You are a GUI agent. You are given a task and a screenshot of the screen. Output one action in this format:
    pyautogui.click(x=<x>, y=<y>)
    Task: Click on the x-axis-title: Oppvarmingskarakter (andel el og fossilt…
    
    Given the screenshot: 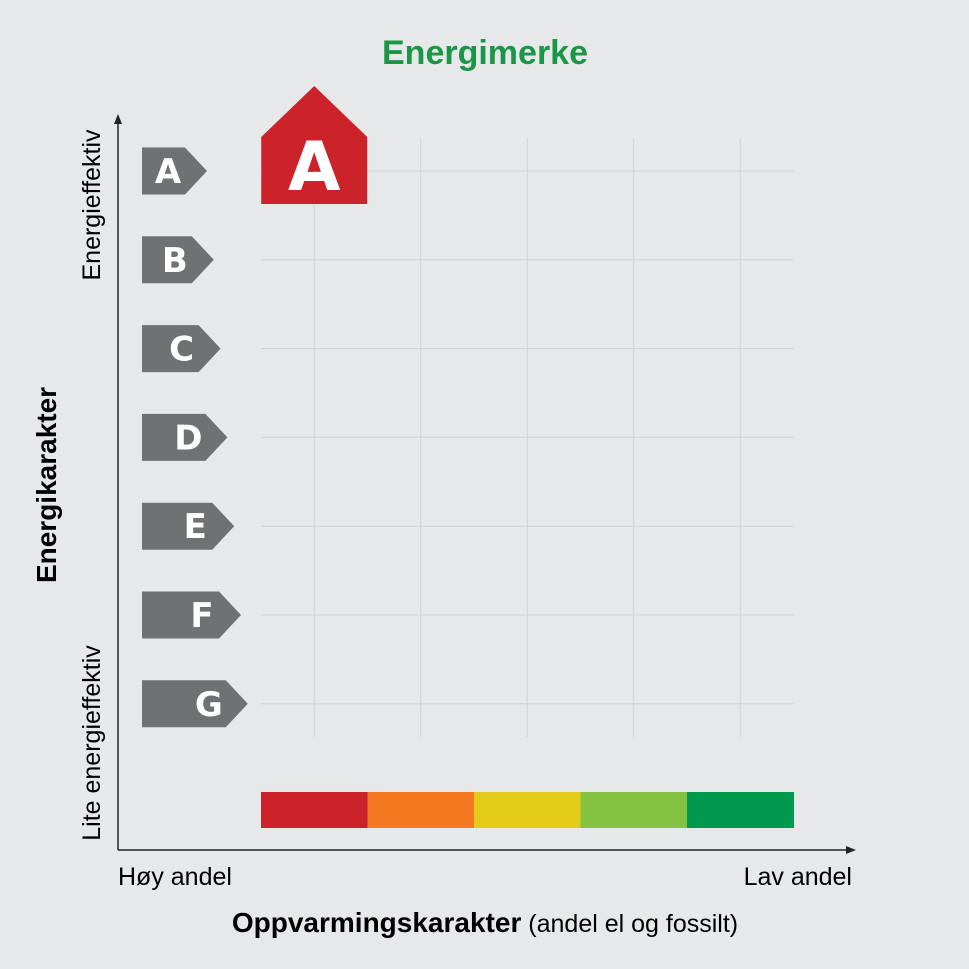 What is the action you would take?
    pyautogui.click(x=485, y=922)
    